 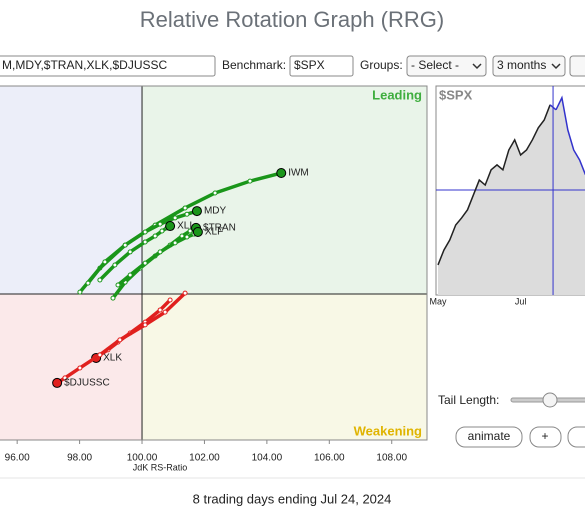 What do you see at coordinates (160, 467) in the screenshot?
I see `x-axis-label: JdK RS-Ratio` at bounding box center [160, 467].